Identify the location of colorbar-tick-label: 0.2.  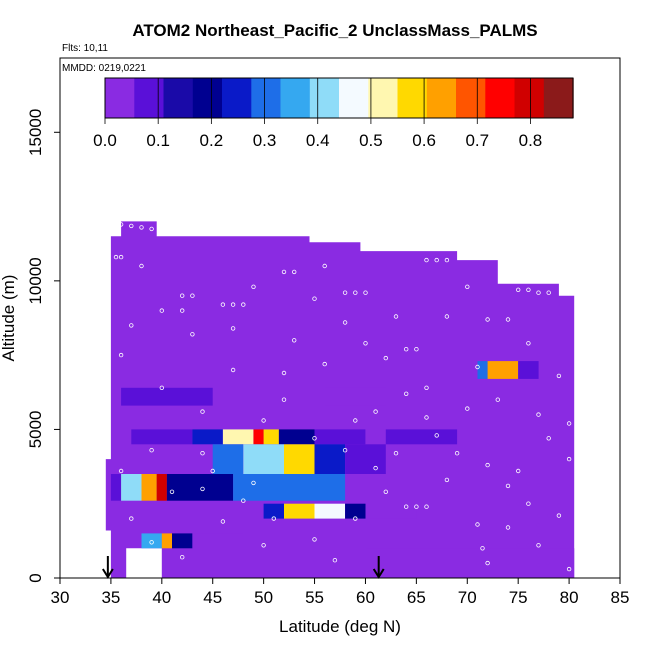
(212, 140).